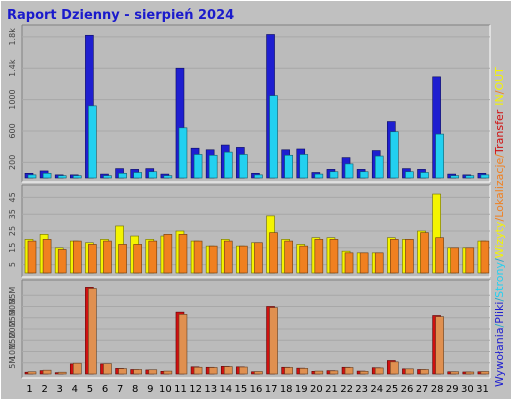 The height and width of the screenshot is (400, 512). What do you see at coordinates (301, 389) in the screenshot?
I see `x-tick-label: 19` at bounding box center [301, 389].